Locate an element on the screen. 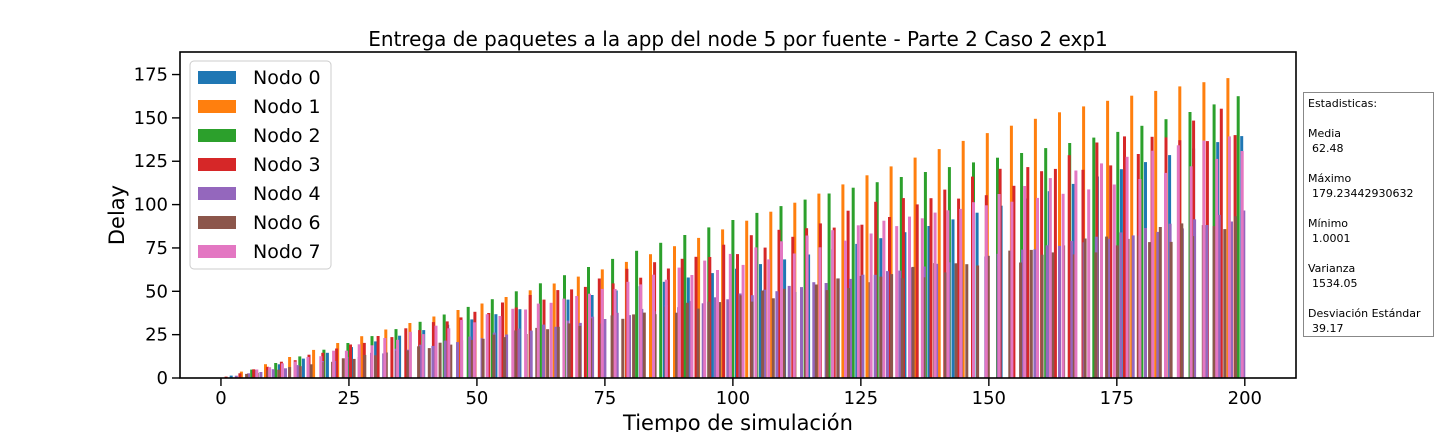  stats-min: Mínimo 1.0001 is located at coordinates (1368, 231).